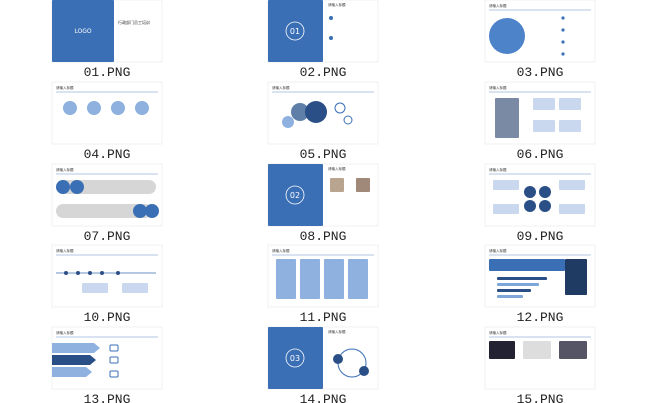 Image resolution: width=650 pixels, height=403 pixels. I want to click on file-item: 请输入标题 15.PNG, so click(540, 364).